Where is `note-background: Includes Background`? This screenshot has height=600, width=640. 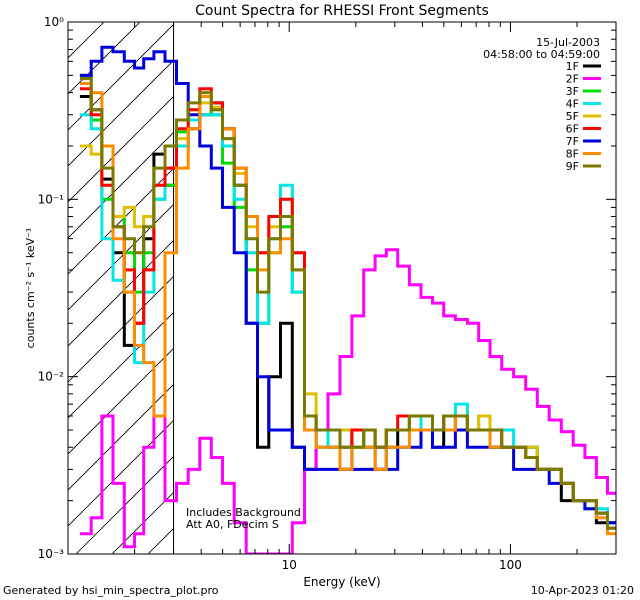
note-background: Includes Background is located at coordinates (243, 512).